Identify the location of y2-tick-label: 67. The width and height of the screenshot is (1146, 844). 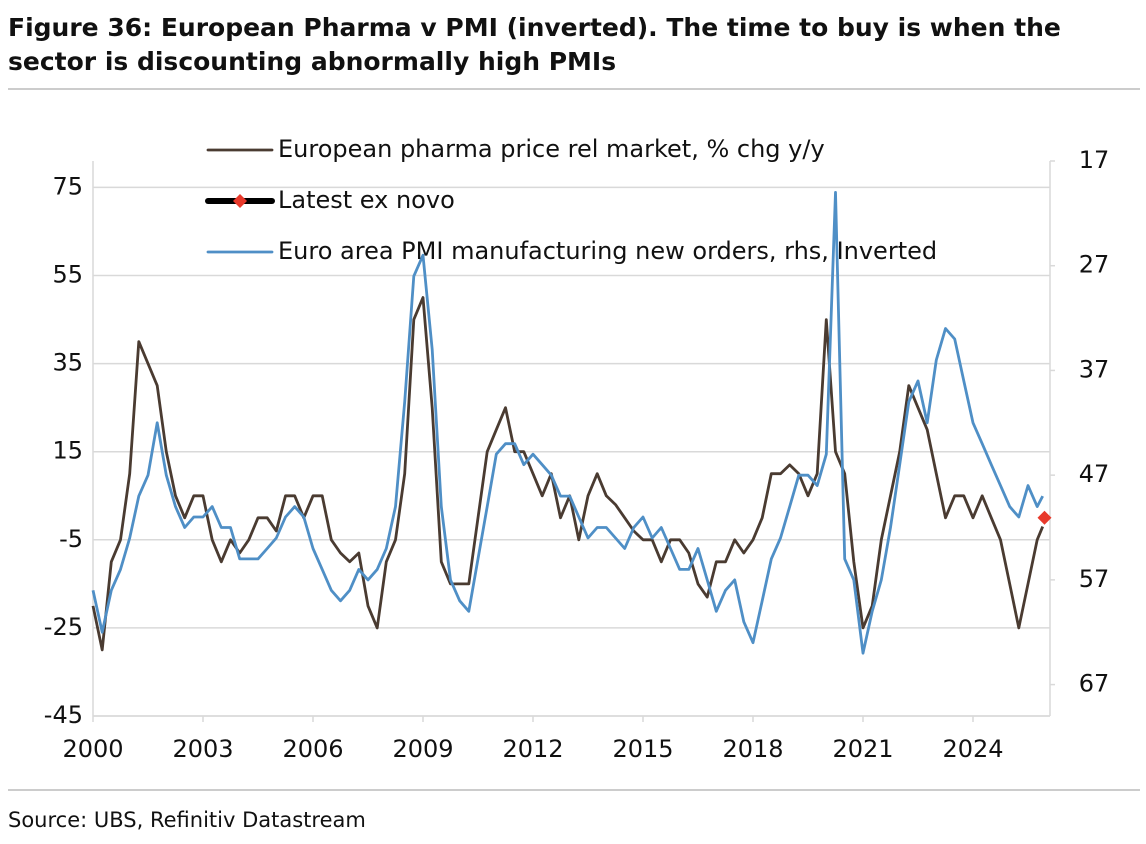
(1094, 684).